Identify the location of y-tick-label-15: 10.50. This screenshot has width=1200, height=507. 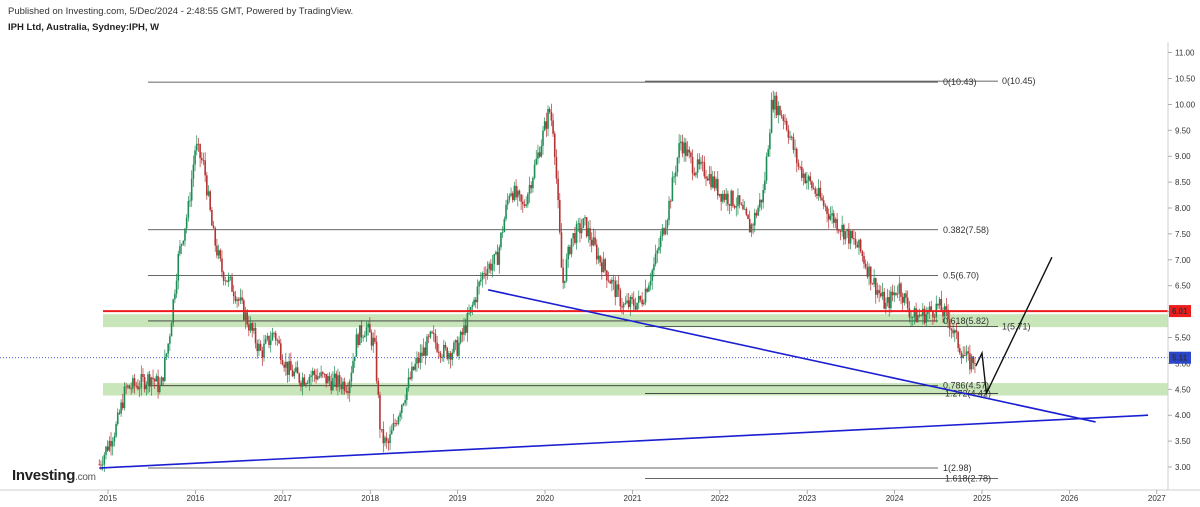
(1185, 79).